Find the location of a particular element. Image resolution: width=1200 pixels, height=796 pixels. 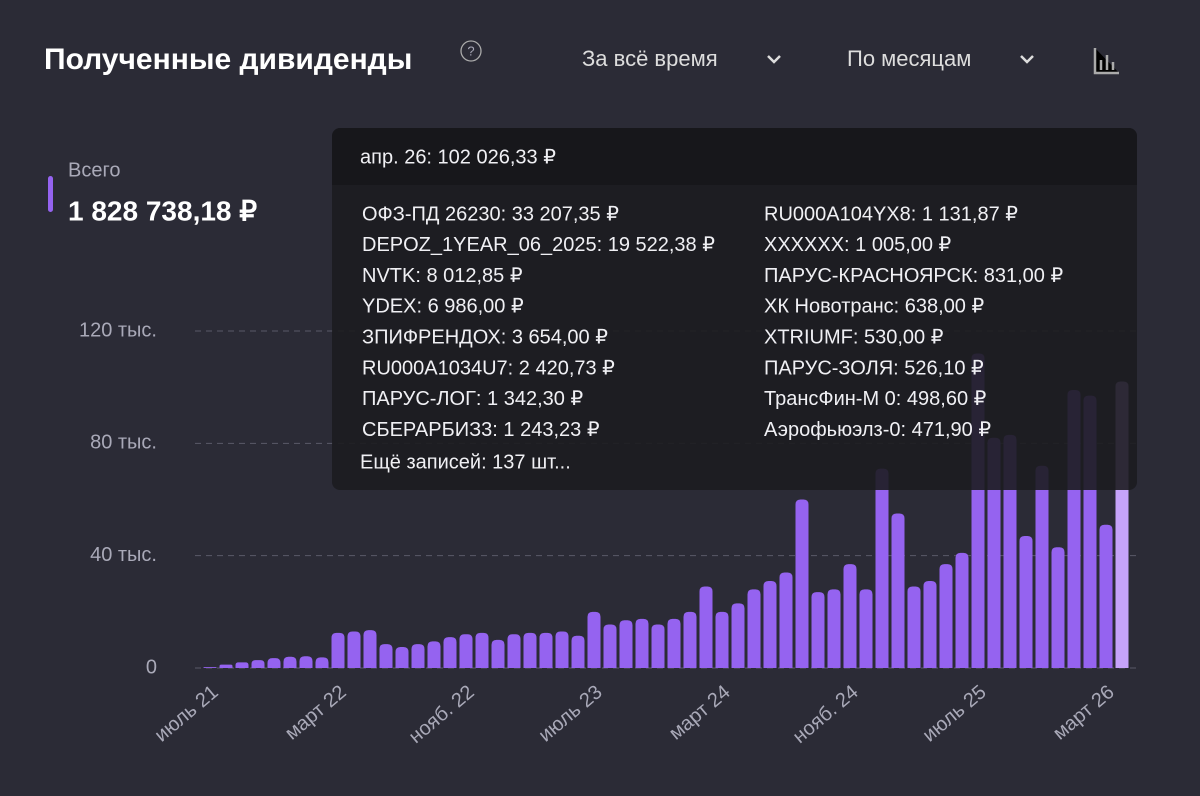

tooltip-header-bg is located at coordinates (734, 156).